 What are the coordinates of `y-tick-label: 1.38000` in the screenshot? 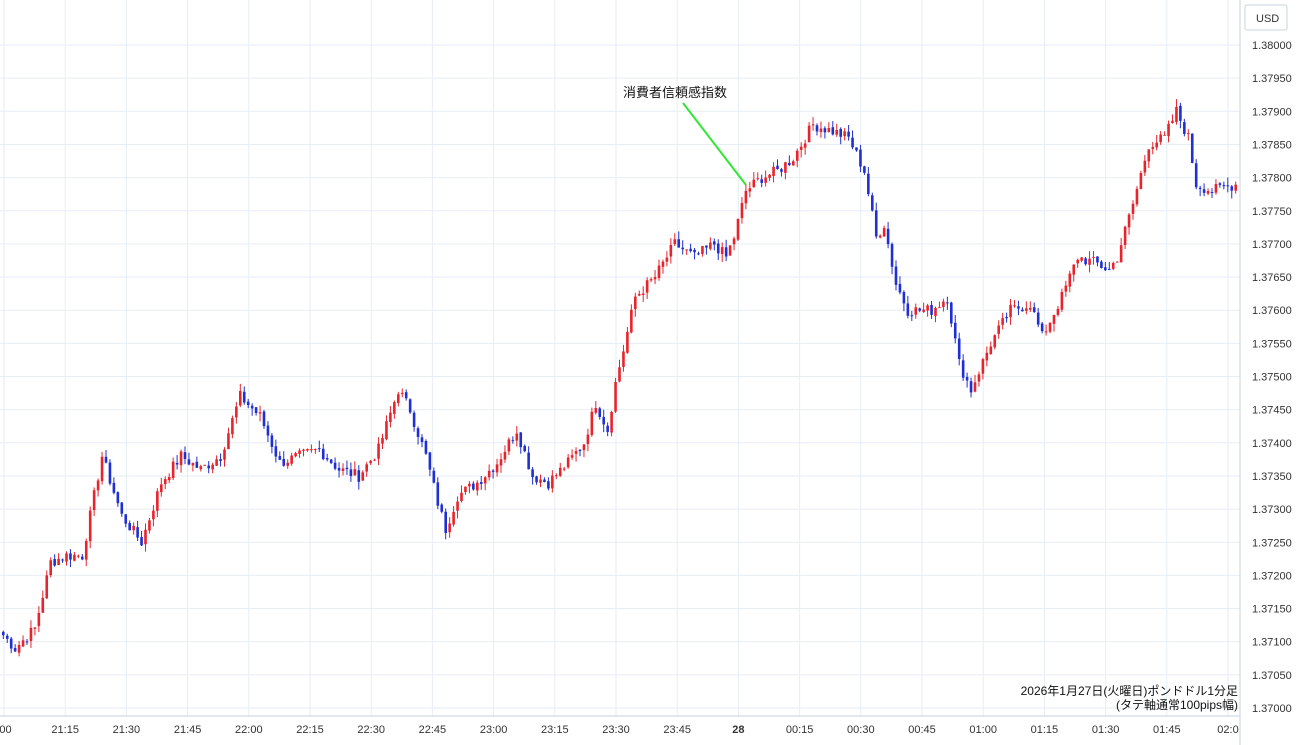 It's located at (1272, 46).